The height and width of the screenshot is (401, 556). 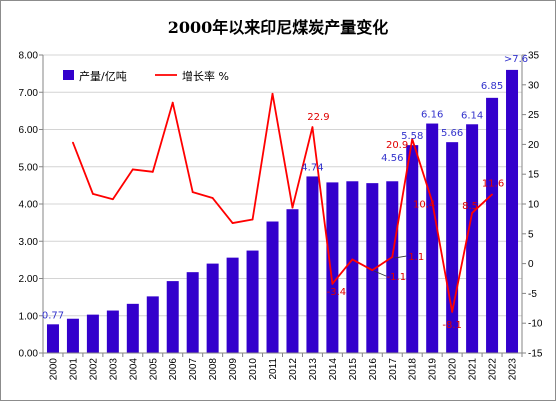 What do you see at coordinates (512, 211) in the screenshot?
I see `bar-2023` at bounding box center [512, 211].